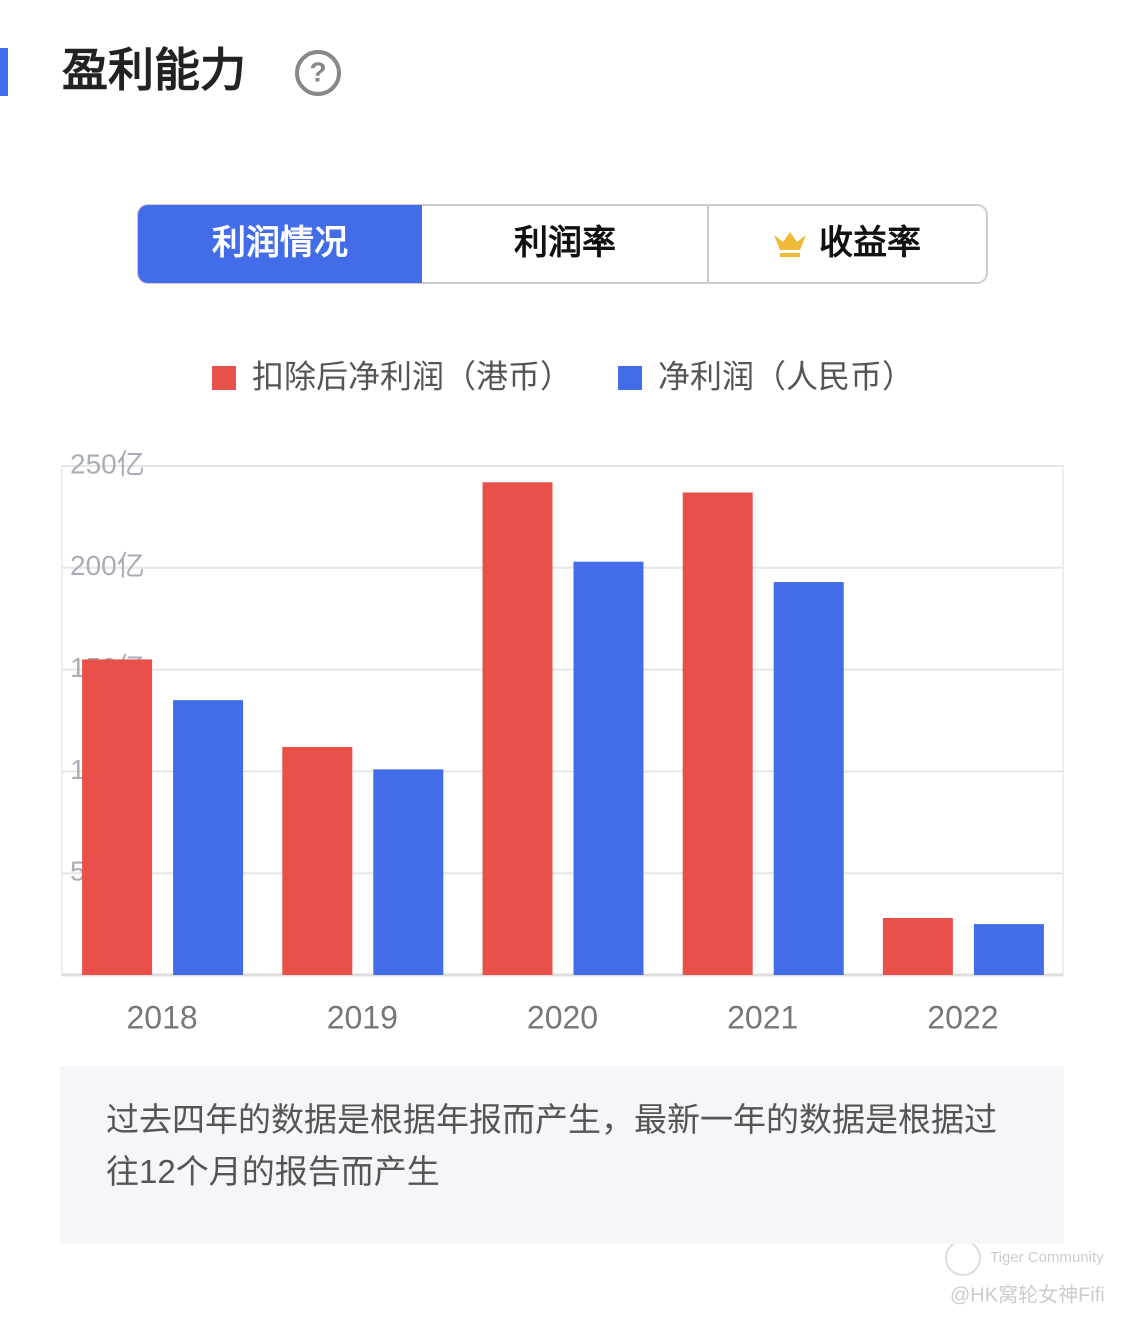  I want to click on tab-active-bg, so click(280, 244).